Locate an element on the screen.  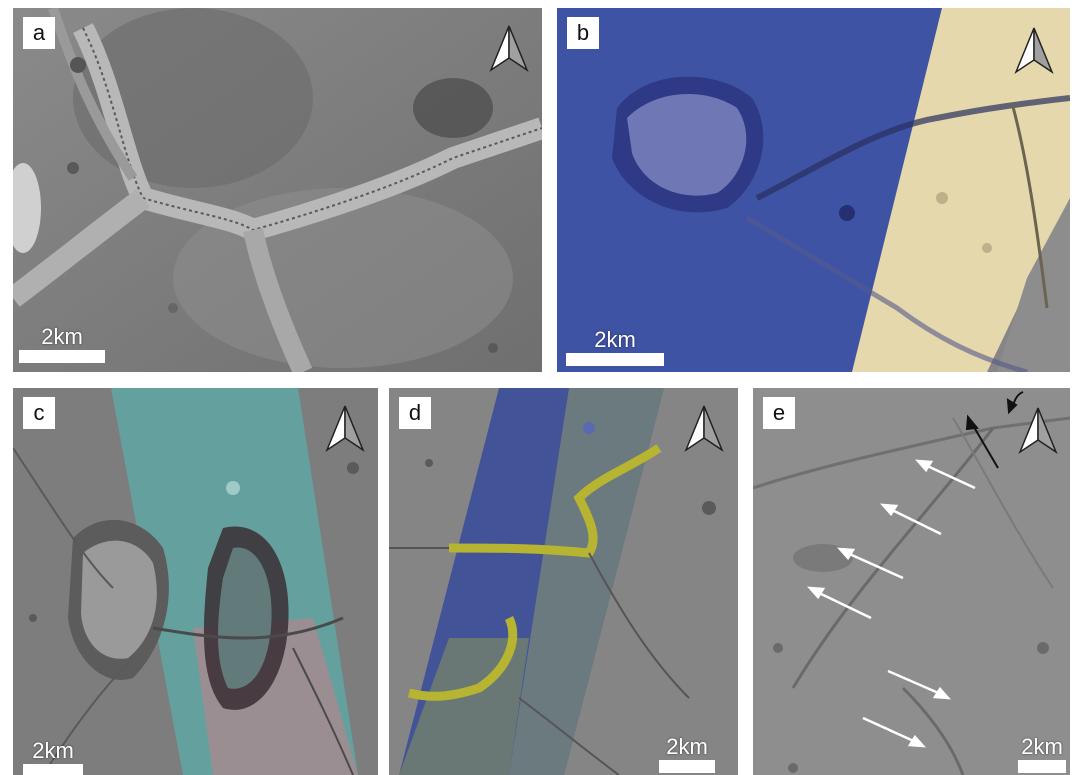
white-arrows is located at coordinates (891, 603).